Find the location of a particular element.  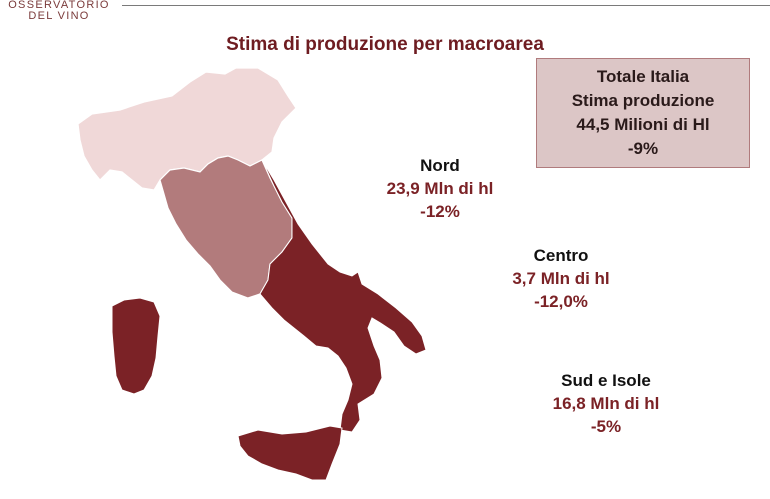

region-sardegna is located at coordinates (136, 346).